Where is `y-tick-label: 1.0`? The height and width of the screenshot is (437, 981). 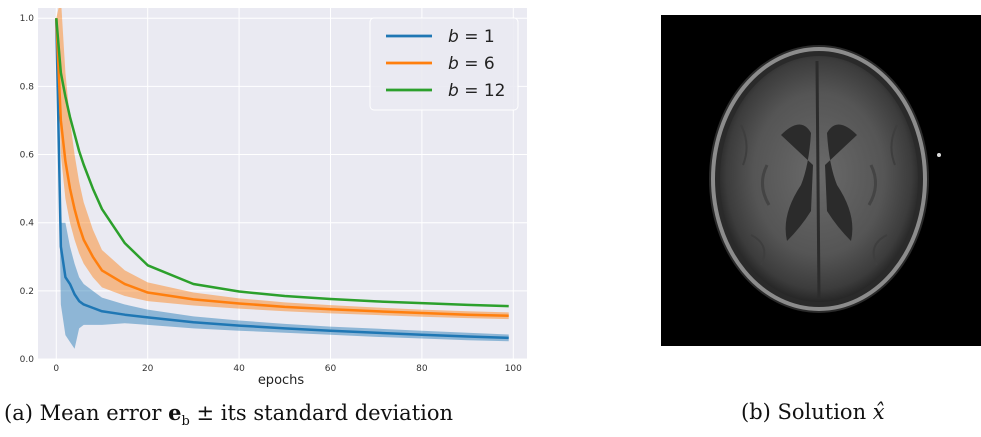
y-tick-label: 1.0 is located at coordinates (27, 19).